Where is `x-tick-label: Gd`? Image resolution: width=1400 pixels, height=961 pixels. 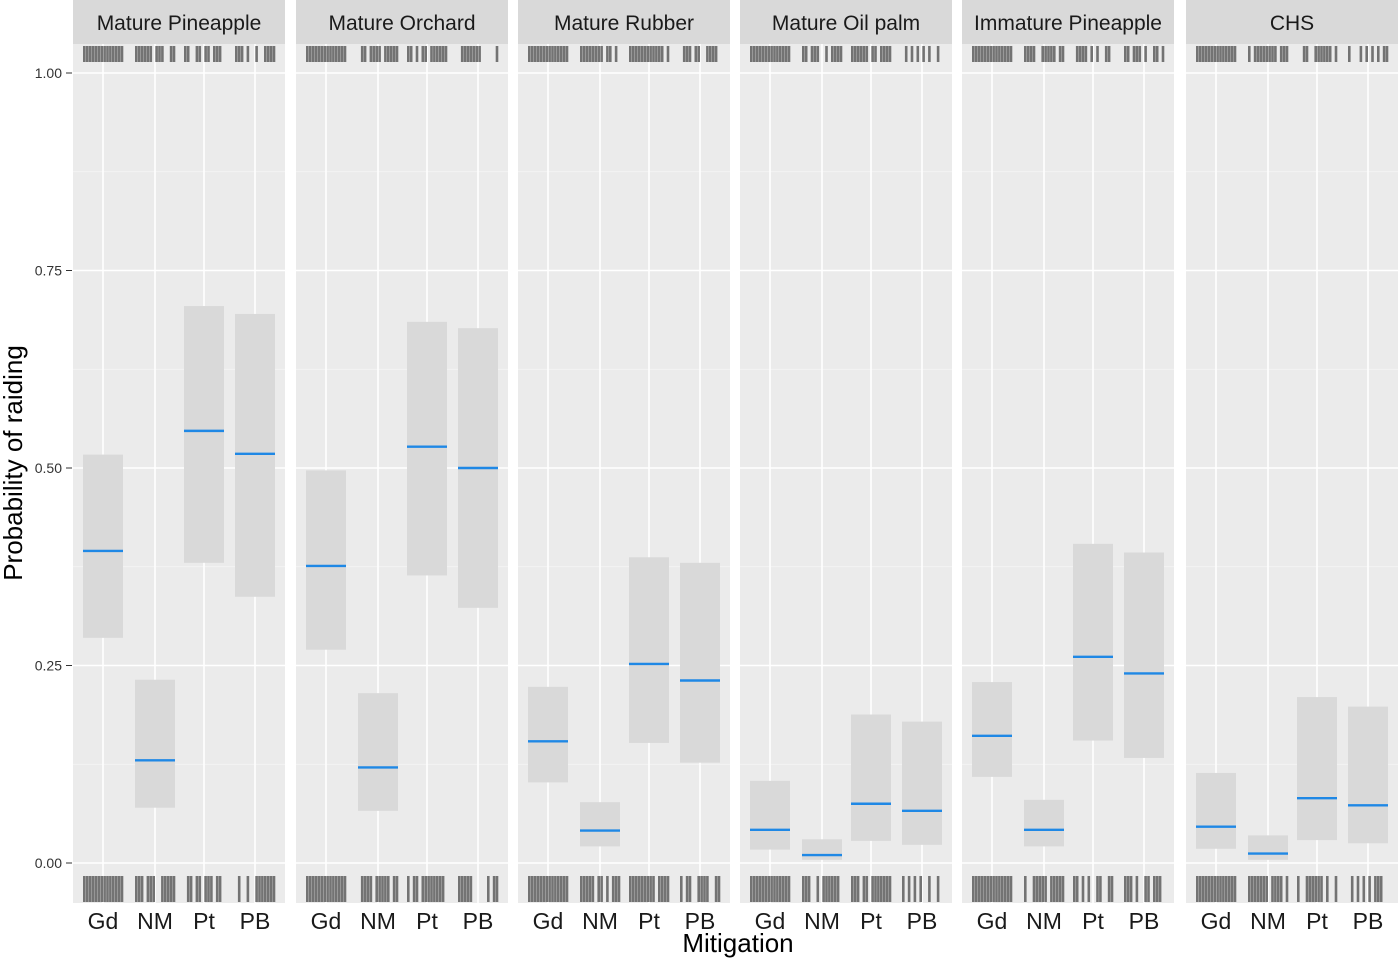
x-tick-label: Gd is located at coordinates (1216, 921).